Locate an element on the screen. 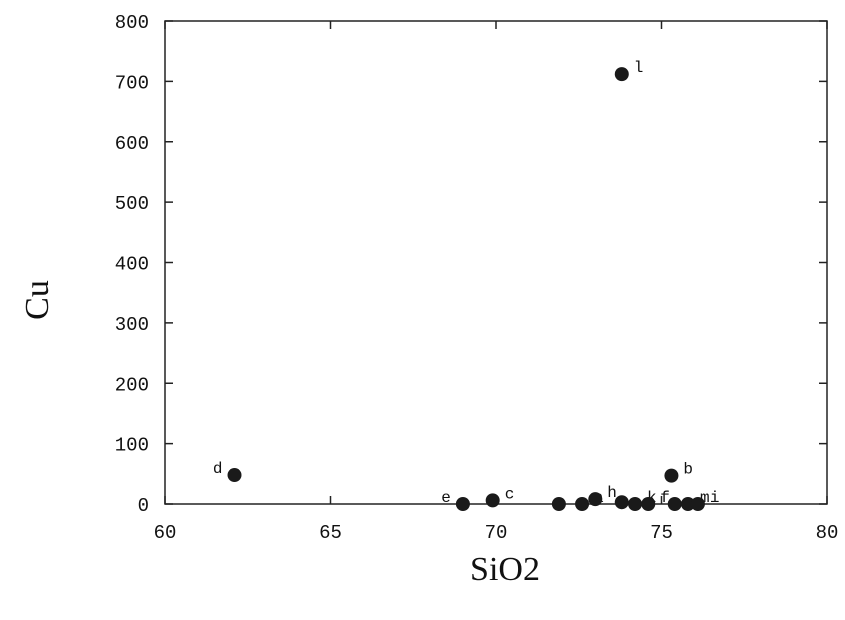  x-tick-label: 70 is located at coordinates (496, 533).